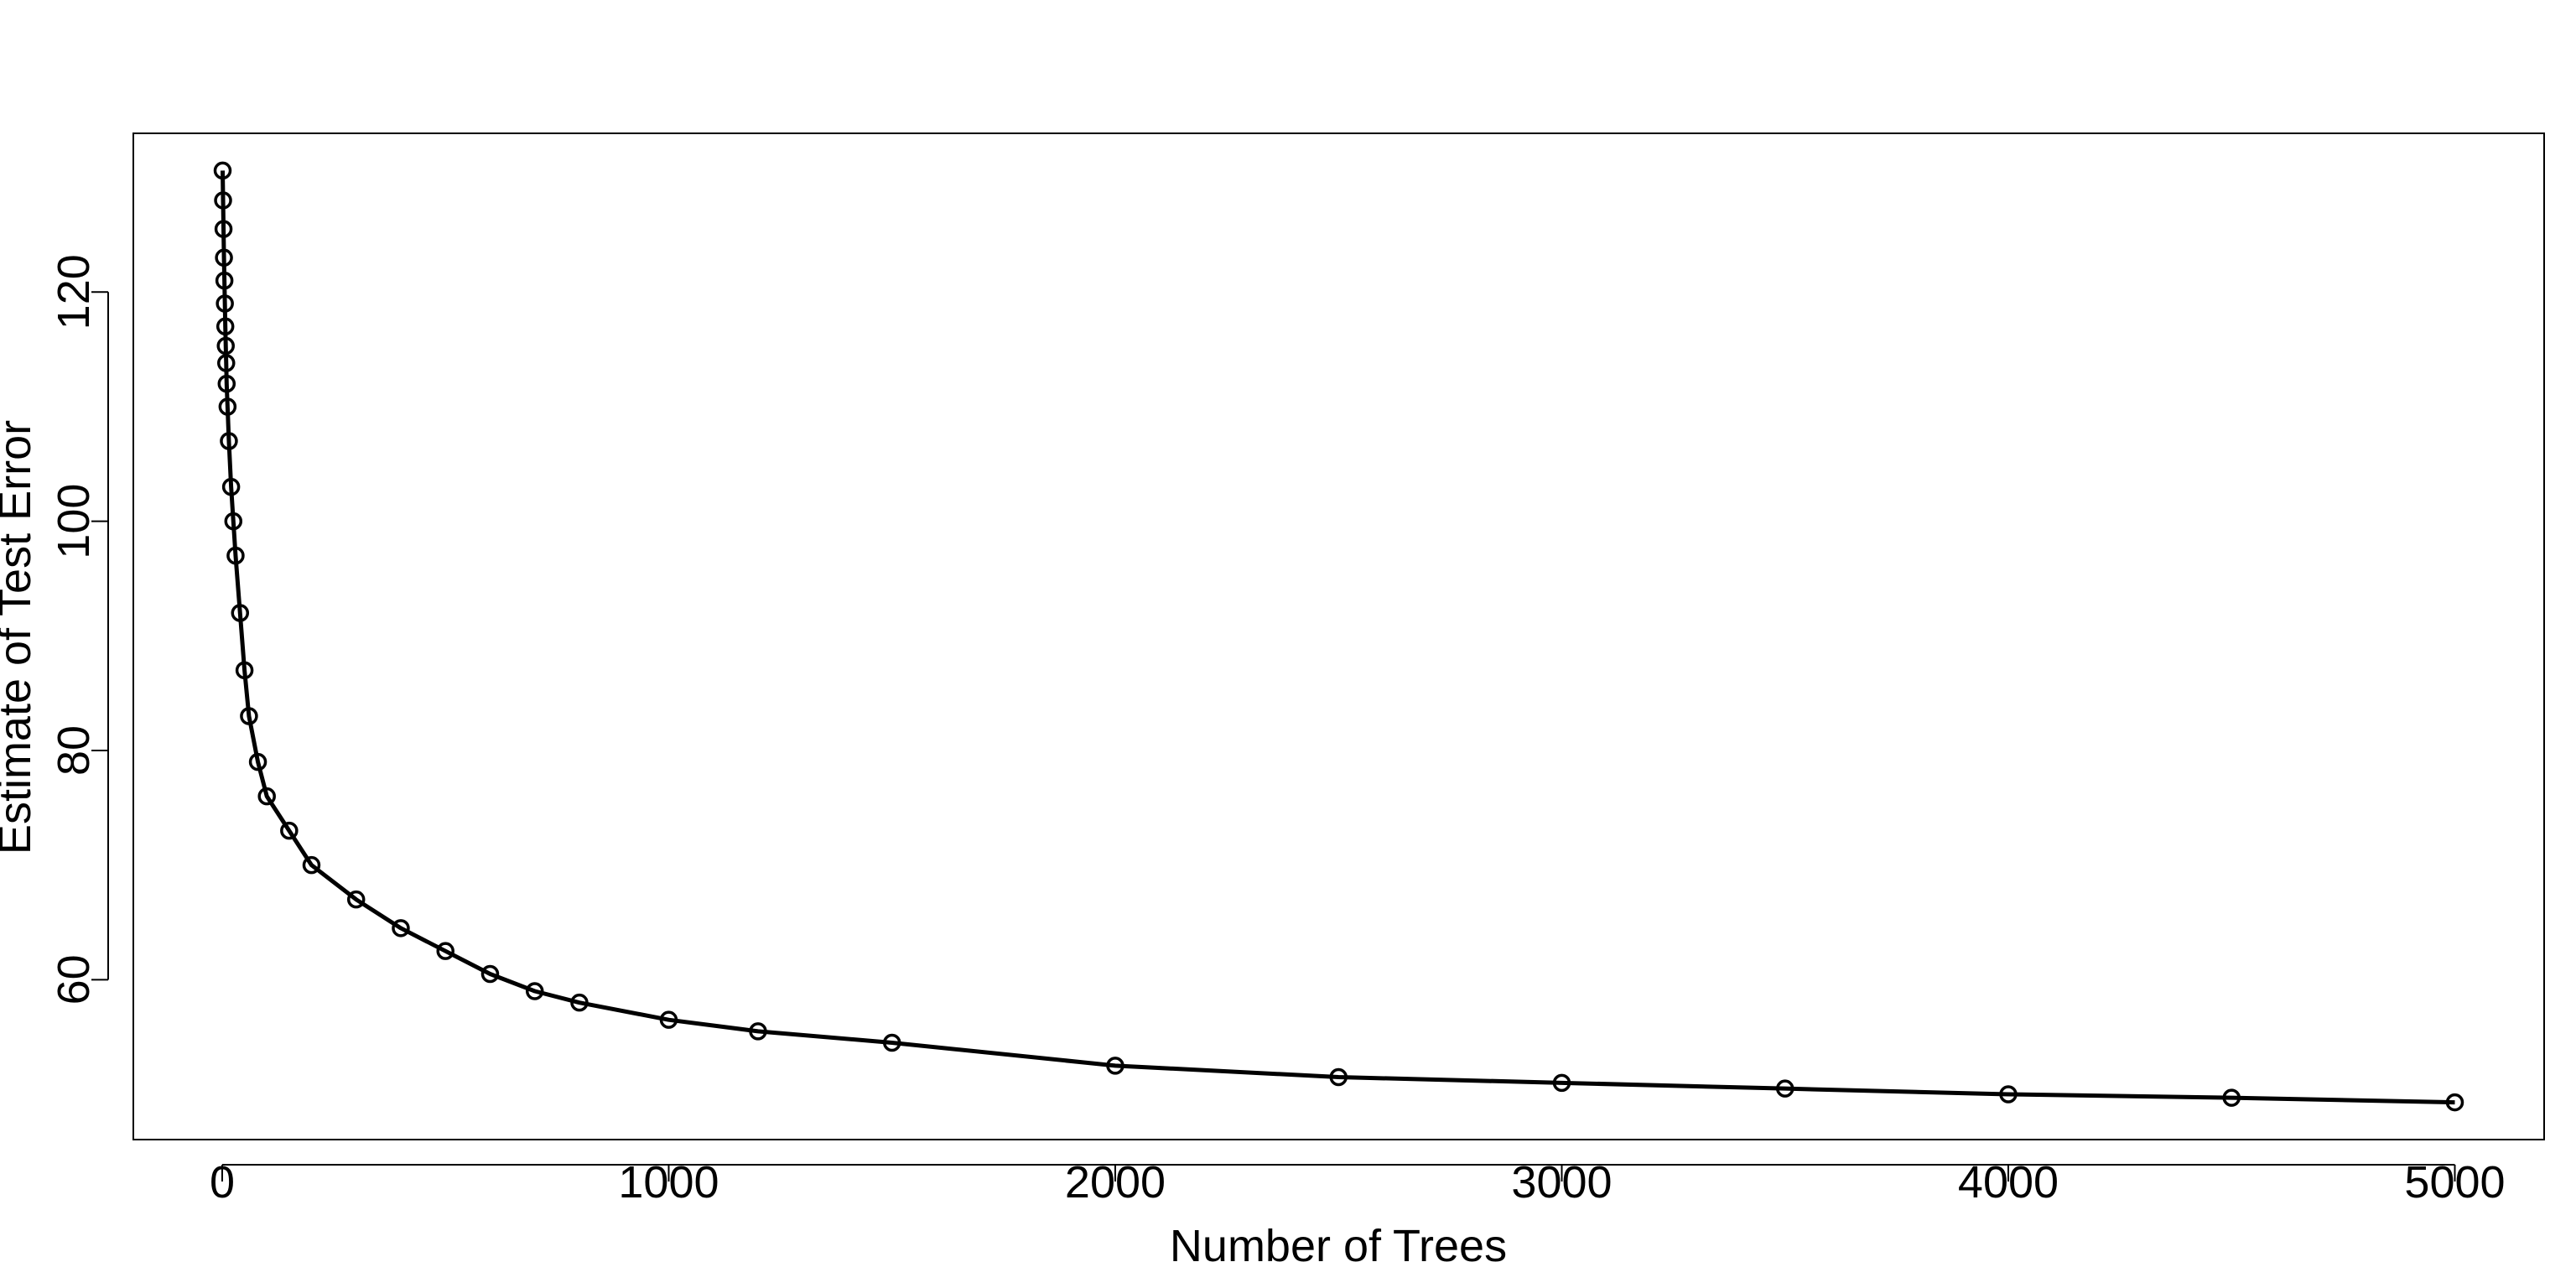 This screenshot has height=1288, width=2576. I want to click on x-tick-label: 0, so click(222, 1182).